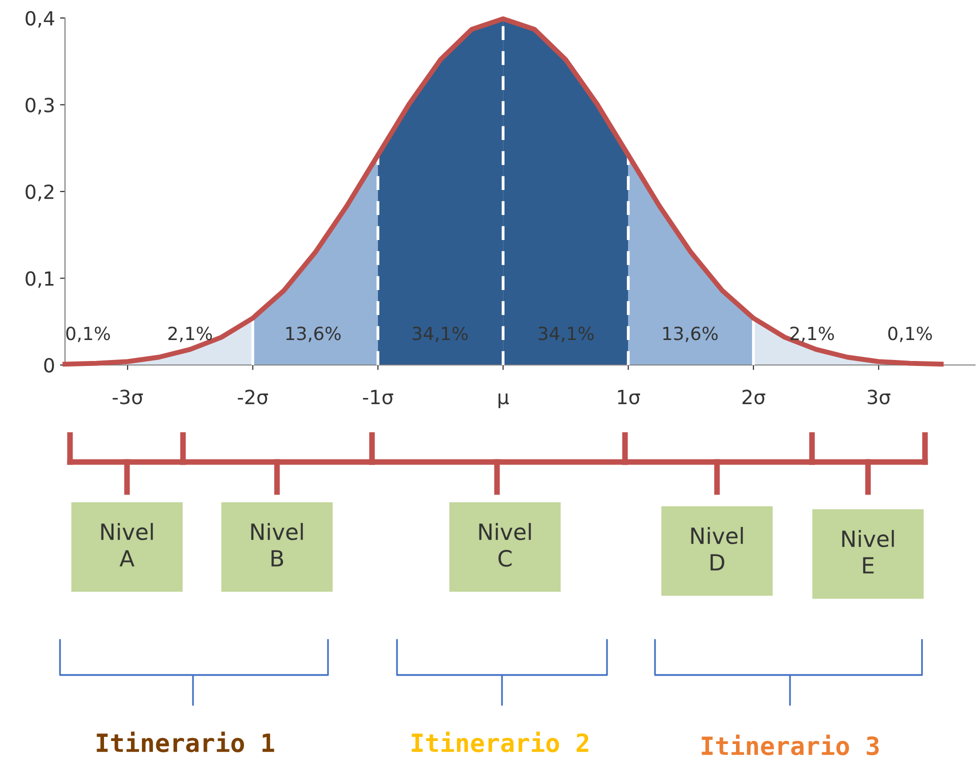 The height and width of the screenshot is (762, 978). Describe the element at coordinates (629, 397) in the screenshot. I see `x-tick-label: 1σ` at that location.